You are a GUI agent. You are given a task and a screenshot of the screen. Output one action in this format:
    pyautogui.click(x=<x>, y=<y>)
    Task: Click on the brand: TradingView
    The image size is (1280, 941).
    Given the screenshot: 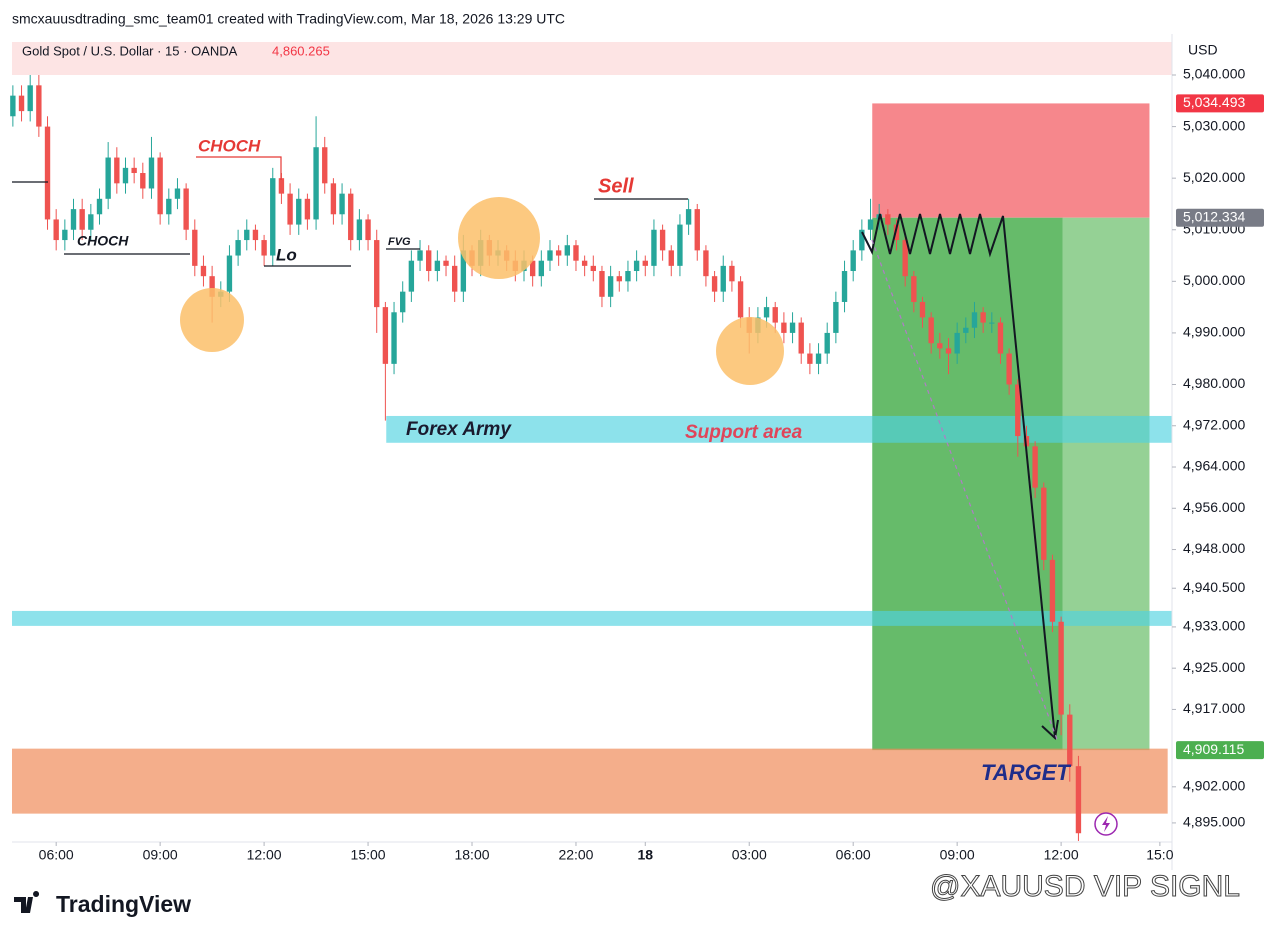 What is the action you would take?
    pyautogui.click(x=123, y=904)
    